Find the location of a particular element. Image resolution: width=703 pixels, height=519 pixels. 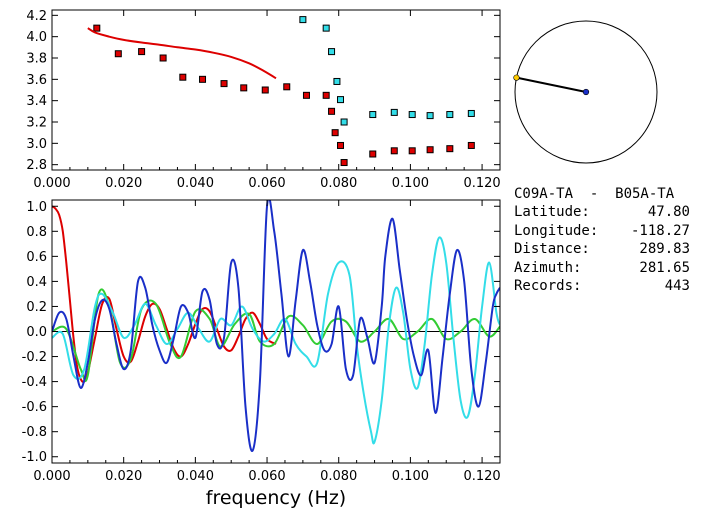

y-tick-label: -0.8 is located at coordinates (34, 432).